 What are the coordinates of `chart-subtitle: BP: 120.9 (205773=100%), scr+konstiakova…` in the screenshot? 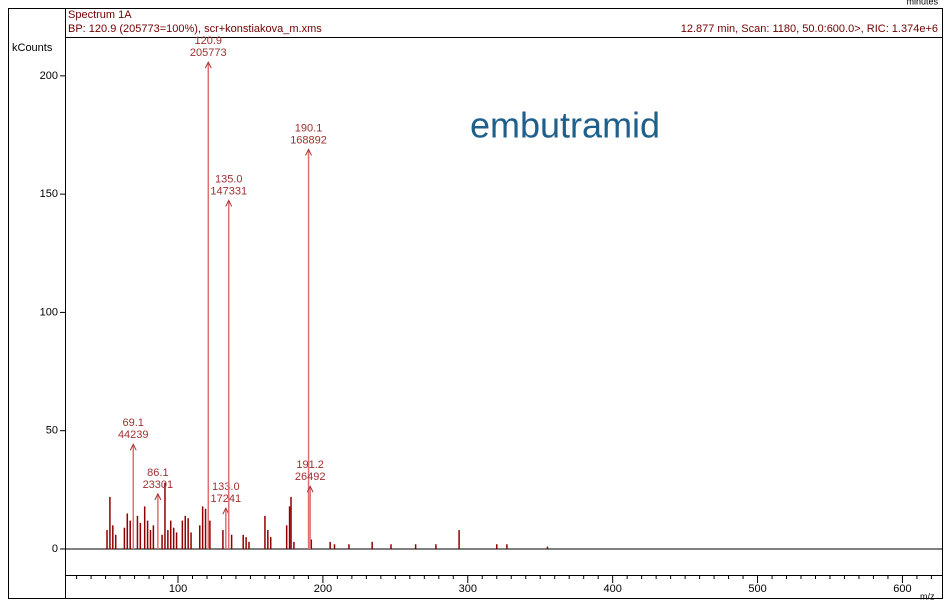 It's located at (195, 29).